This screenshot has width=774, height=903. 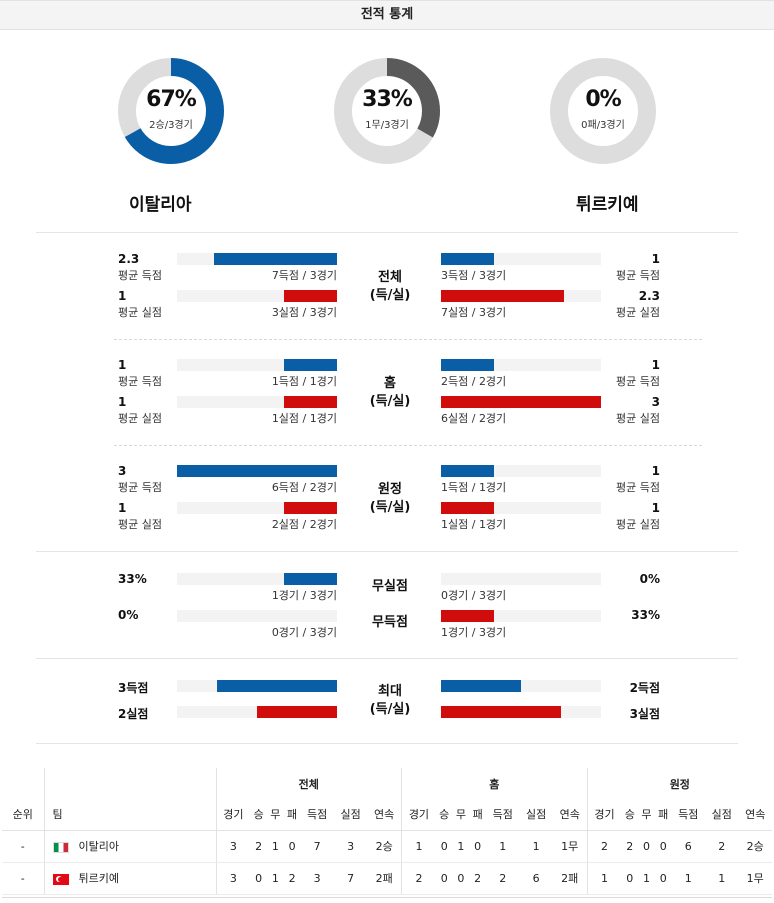 What do you see at coordinates (133, 714) in the screenshot?
I see `home-max-conceded: 2실점` at bounding box center [133, 714].